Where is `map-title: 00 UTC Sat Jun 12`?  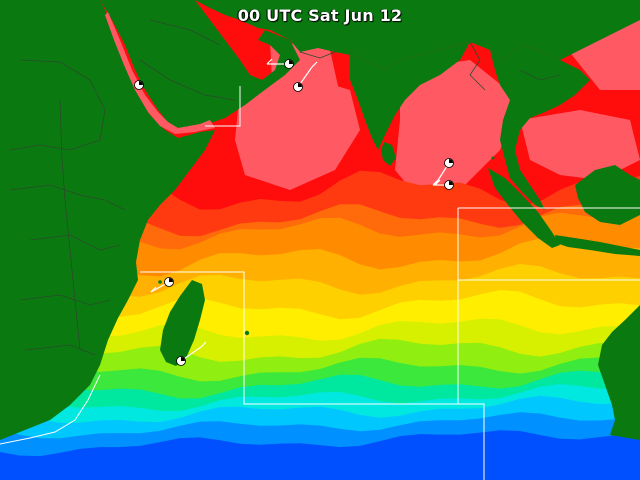 map-title: 00 UTC Sat Jun 12 is located at coordinates (320, 15).